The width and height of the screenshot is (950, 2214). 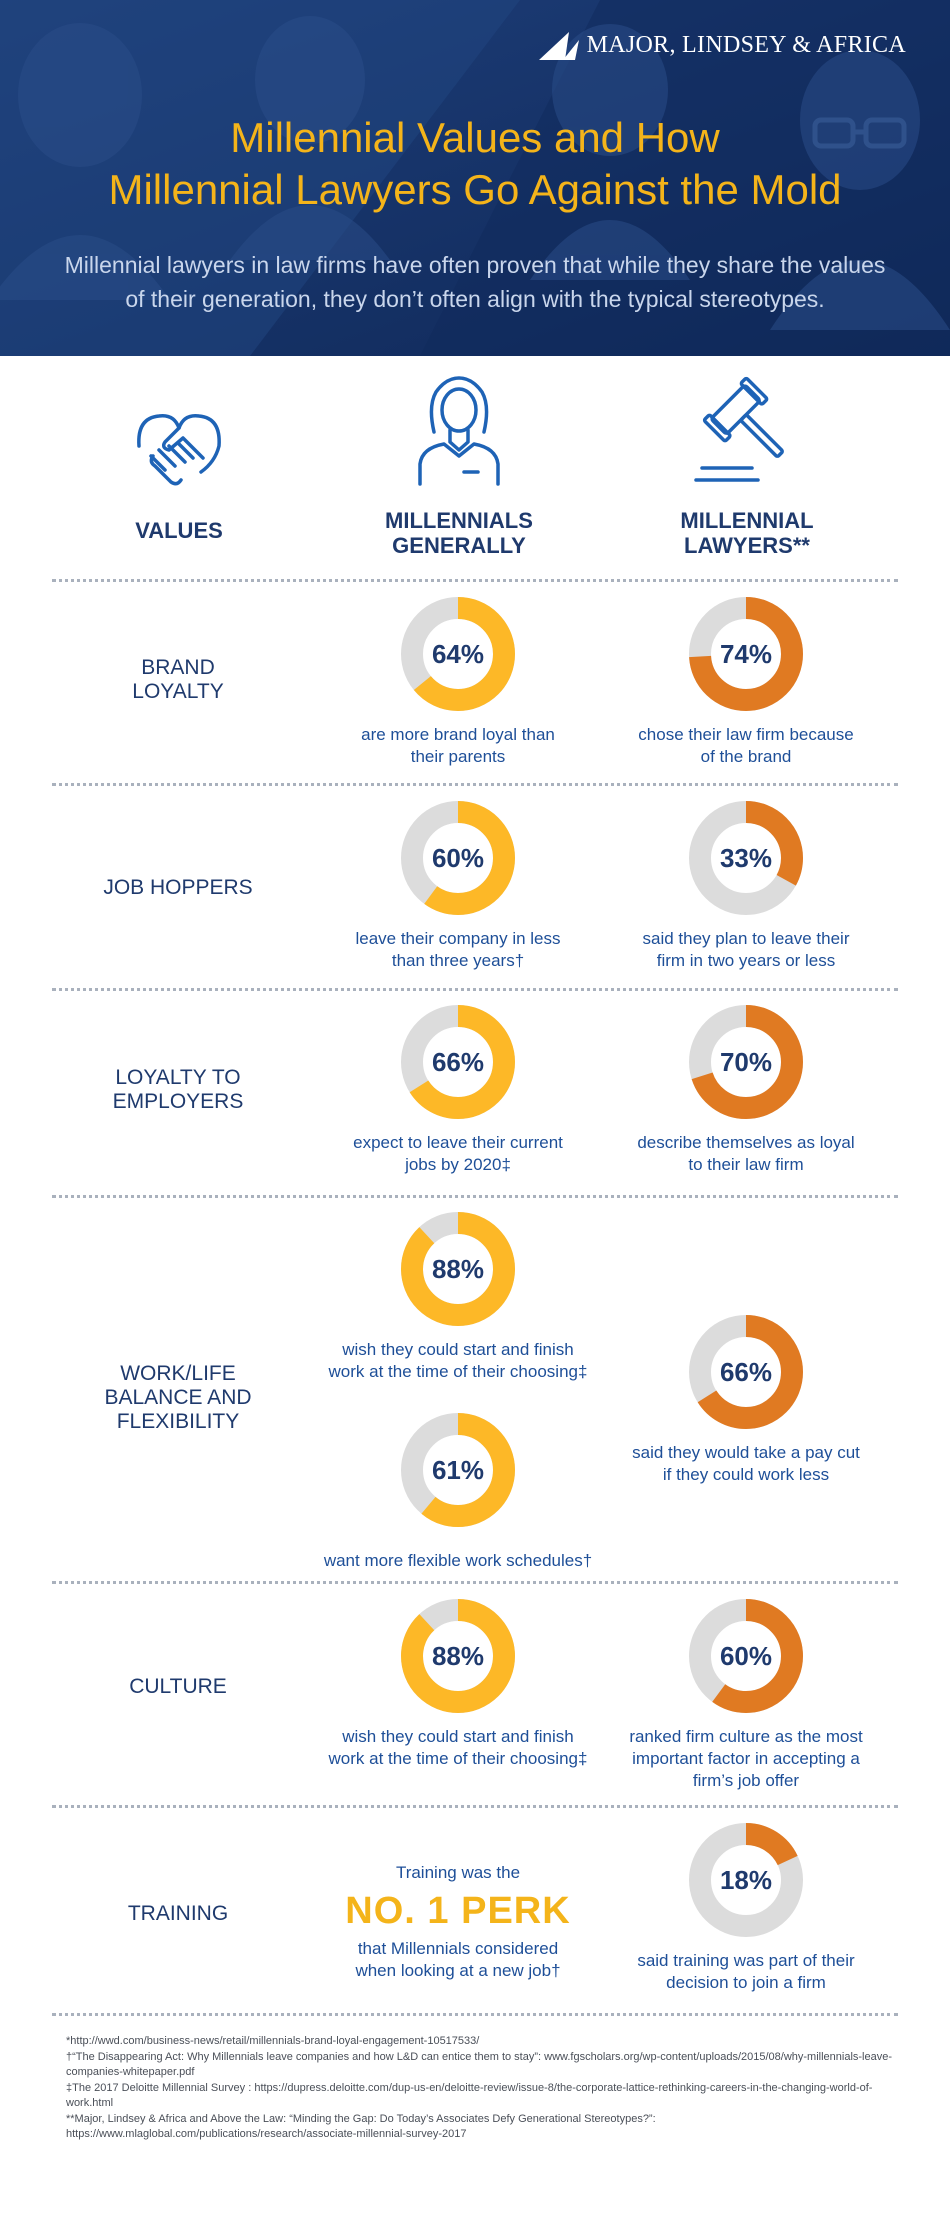 I want to click on stat-description-line: said they would take a pay cut, so click(x=746, y=1452).